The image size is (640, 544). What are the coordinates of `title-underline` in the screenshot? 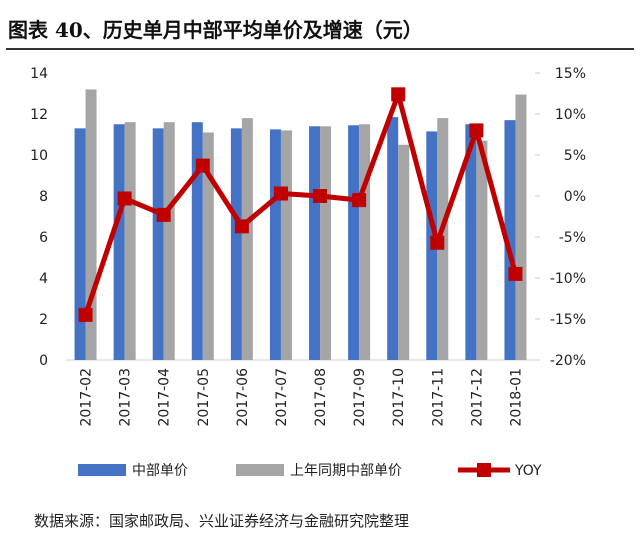 It's located at (320, 49).